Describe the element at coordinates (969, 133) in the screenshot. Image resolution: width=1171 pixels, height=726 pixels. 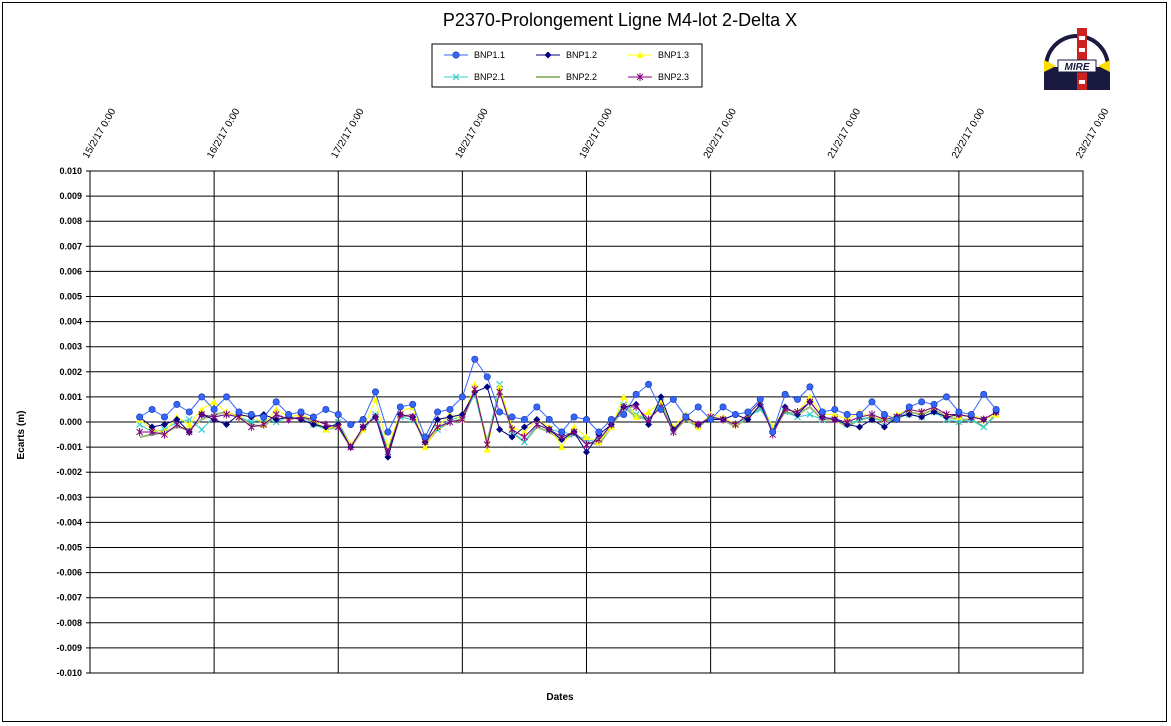
I see `x-tick-label: 22/2/17 0:00` at that location.